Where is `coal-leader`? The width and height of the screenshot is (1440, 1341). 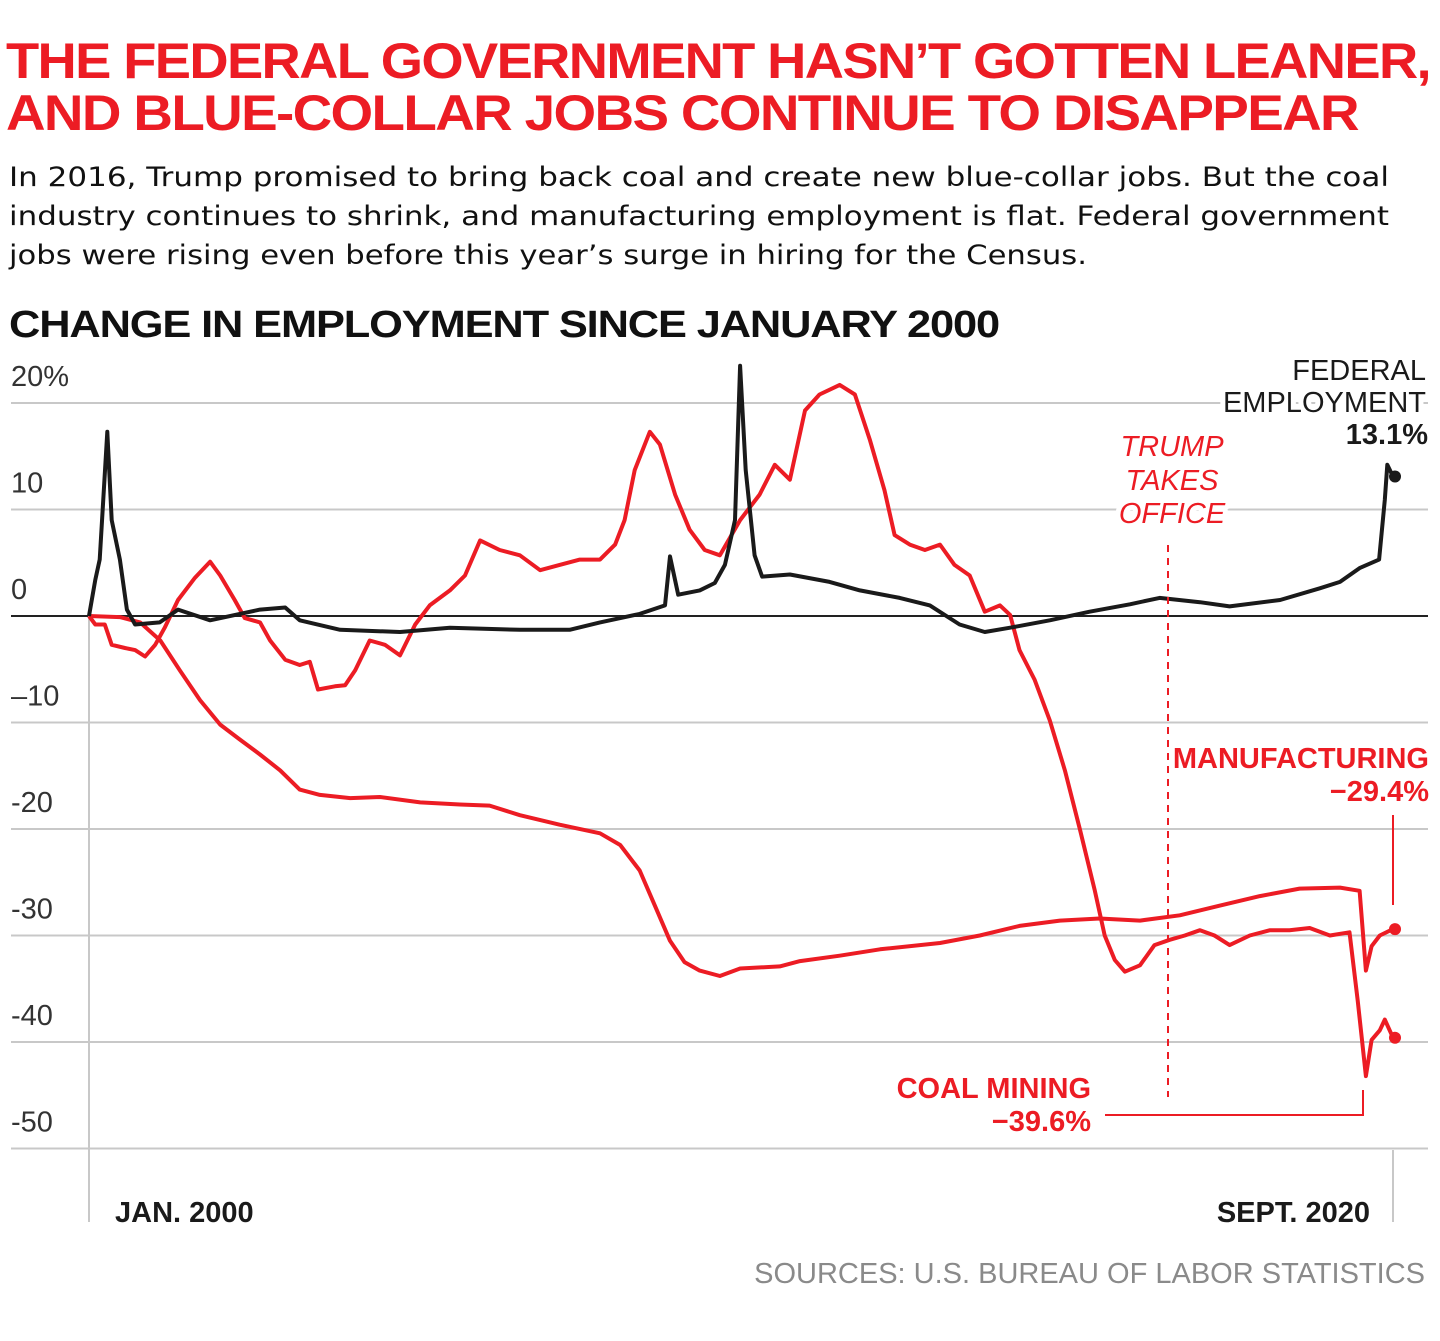
coal-leader is located at coordinates (1234, 1103).